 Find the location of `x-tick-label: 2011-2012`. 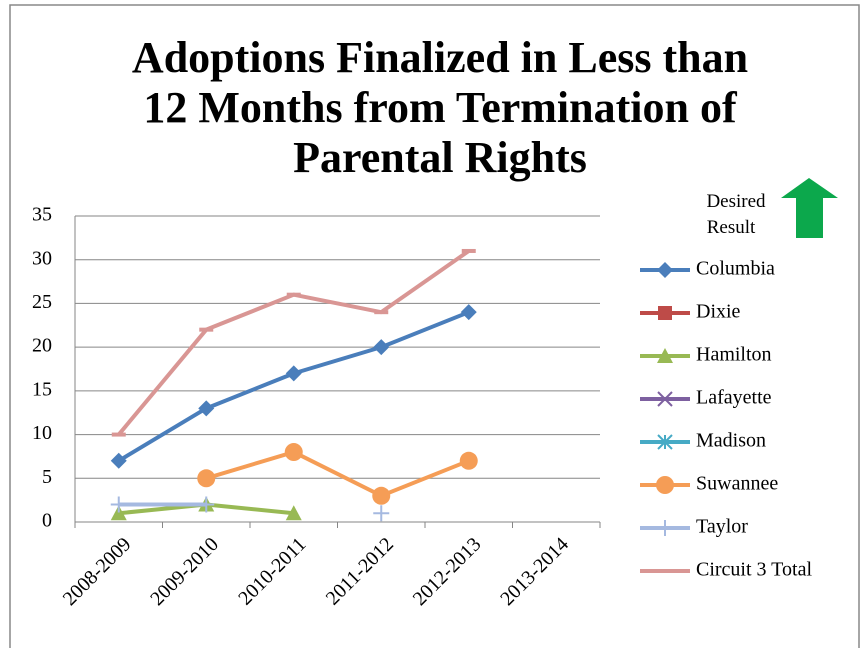

x-tick-label: 2011-2012 is located at coordinates (360, 571).